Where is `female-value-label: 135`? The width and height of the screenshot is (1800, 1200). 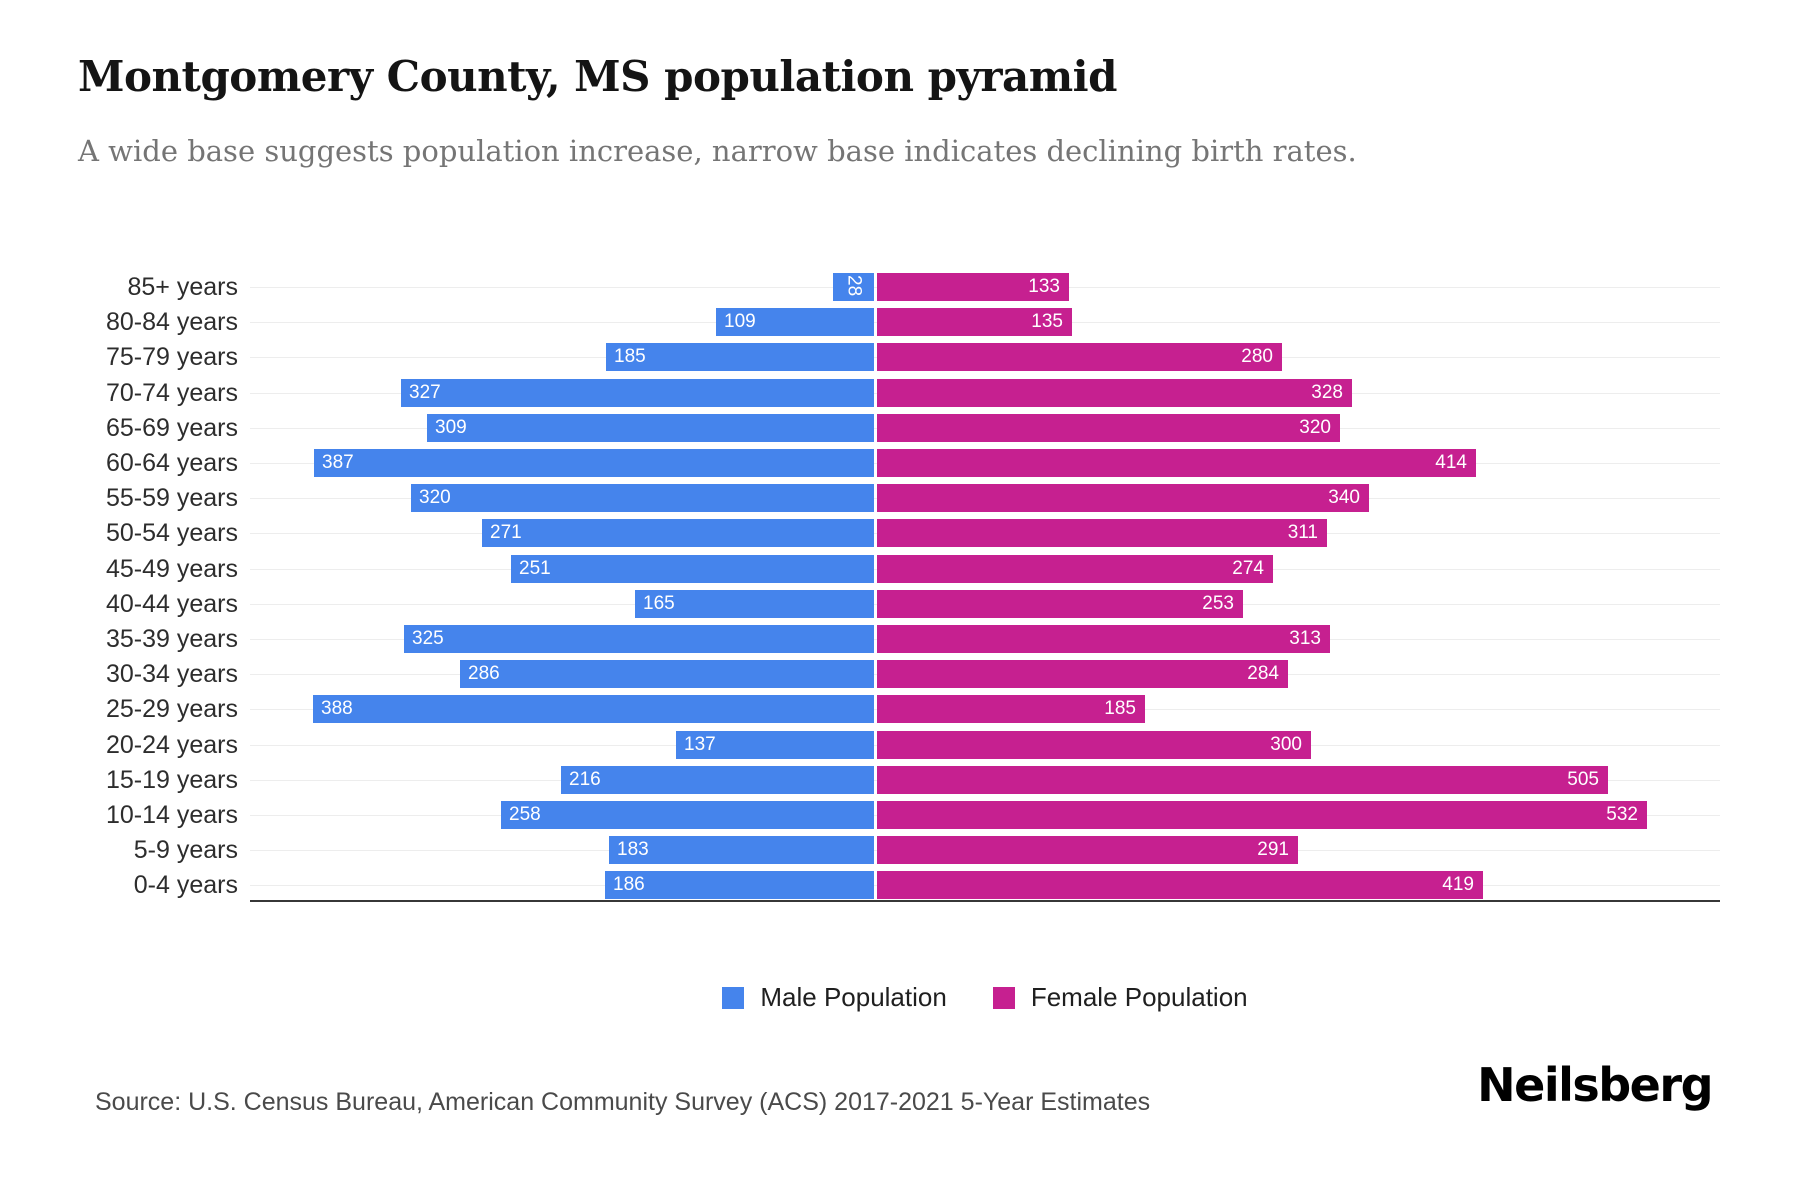
female-value-label: 135 is located at coordinates (1047, 321).